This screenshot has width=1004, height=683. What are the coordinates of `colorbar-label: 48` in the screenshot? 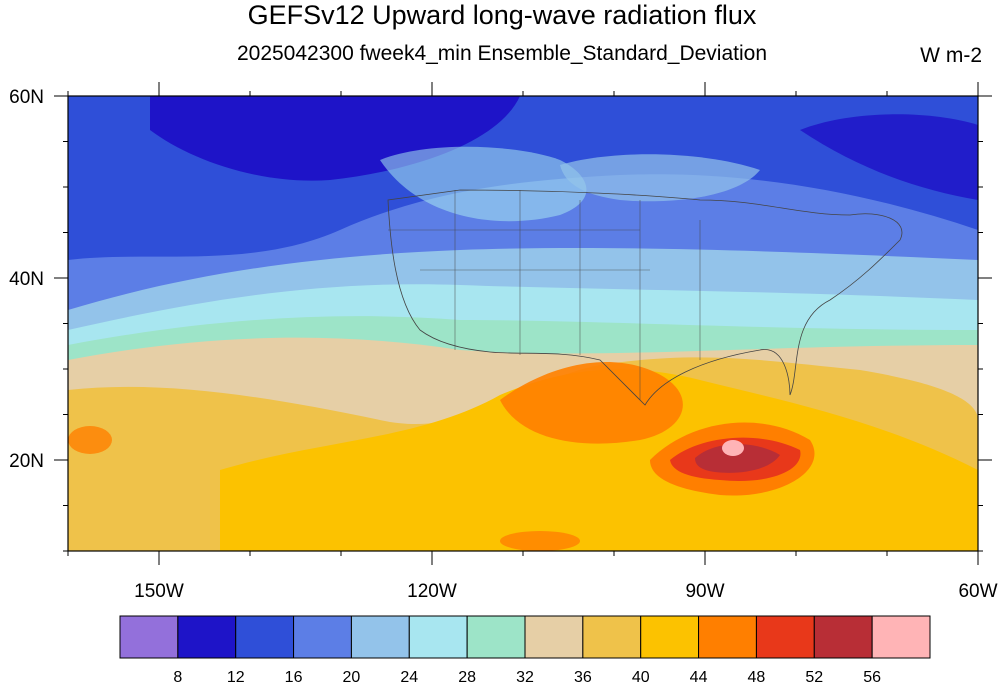 It's located at (757, 676).